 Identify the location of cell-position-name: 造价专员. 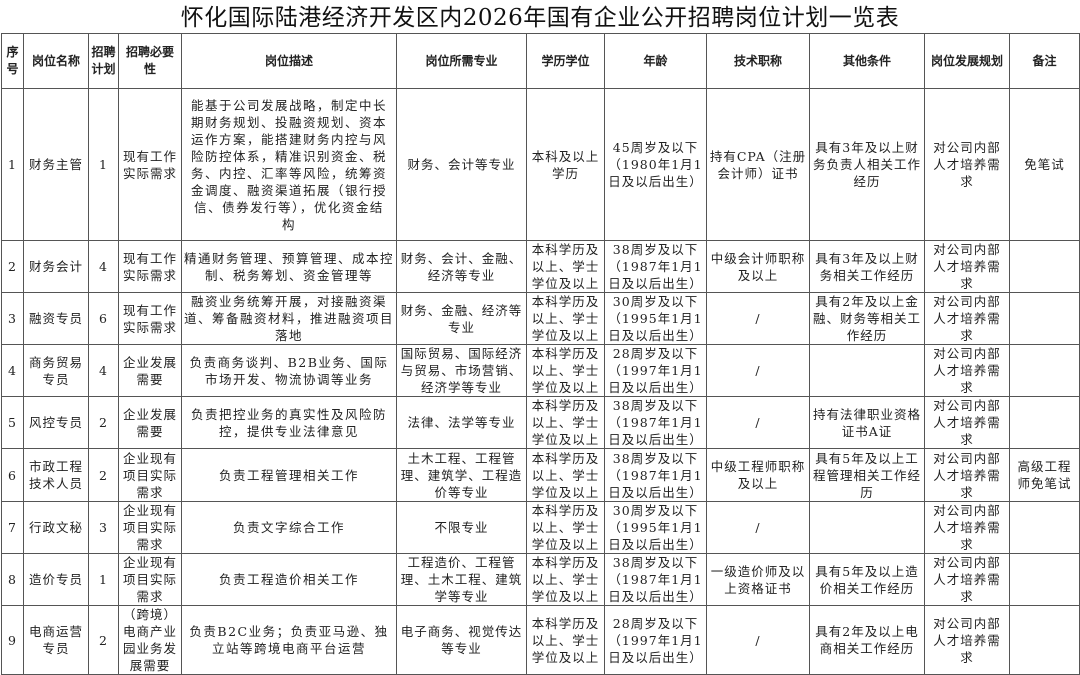
(56, 579).